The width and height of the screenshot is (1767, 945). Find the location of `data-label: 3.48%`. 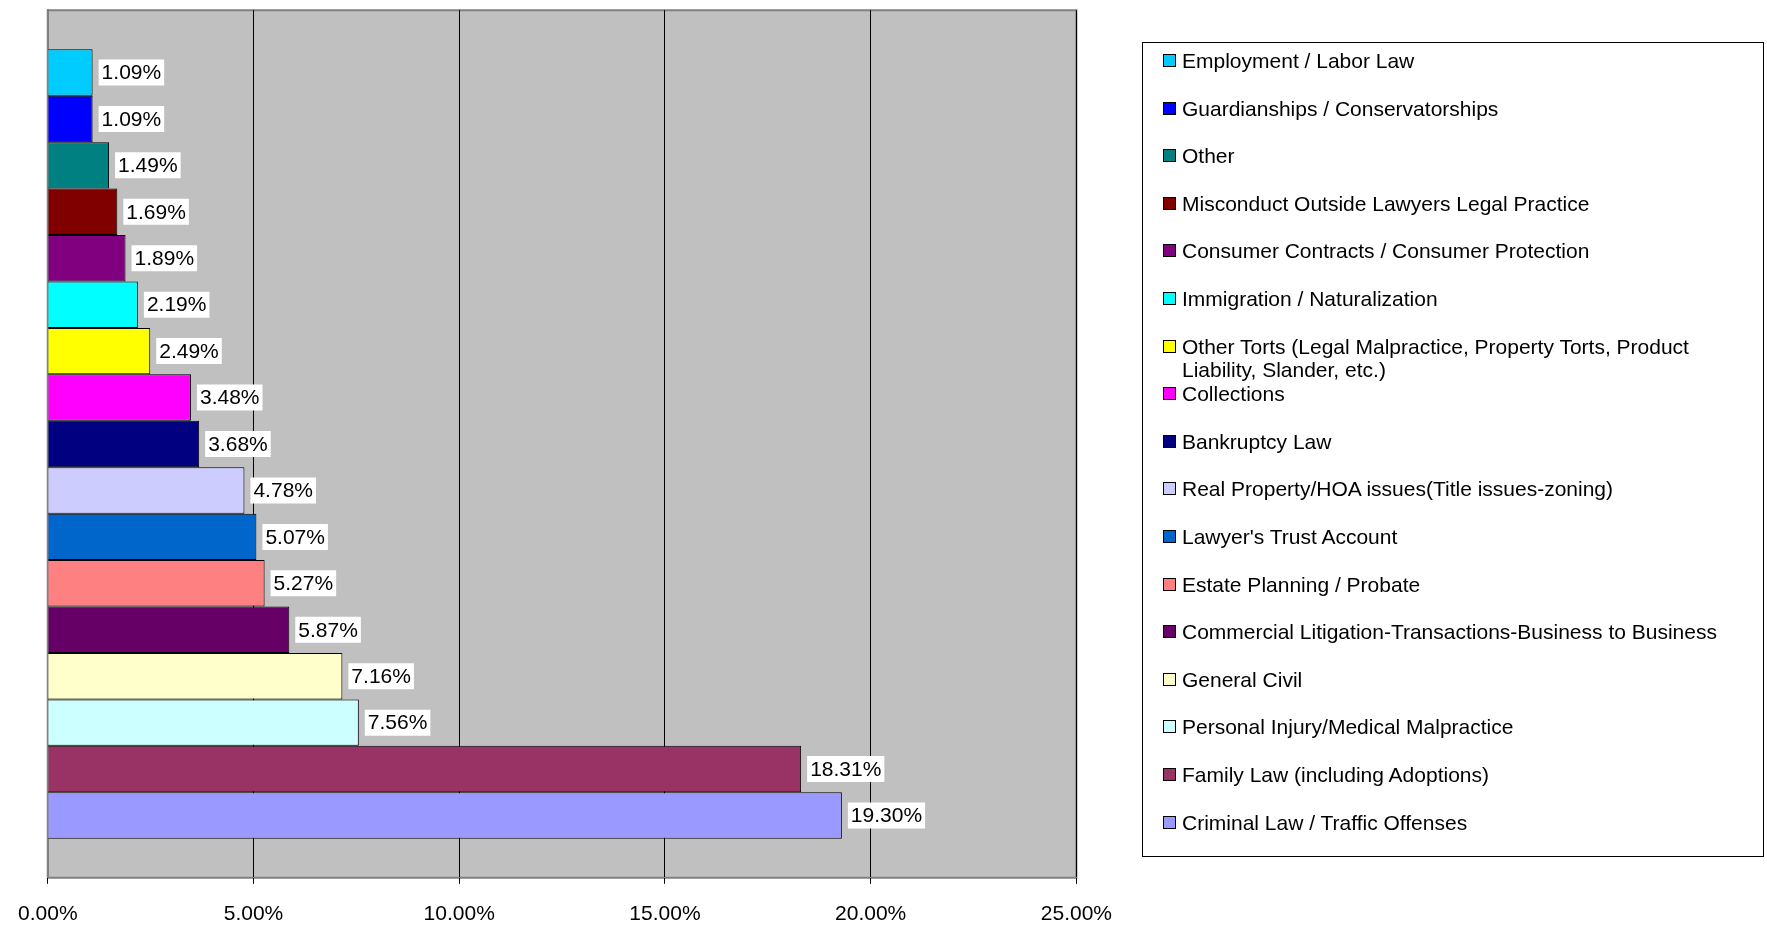

data-label: 3.48% is located at coordinates (229, 397).